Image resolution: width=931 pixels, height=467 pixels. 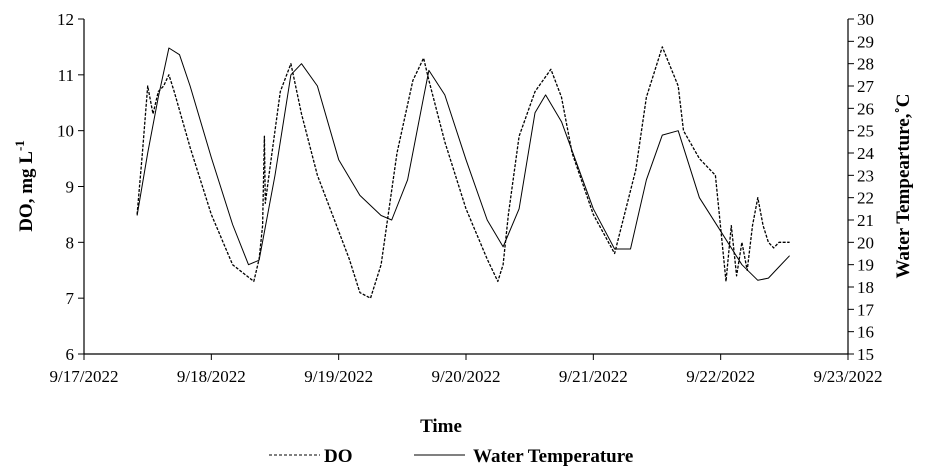 What do you see at coordinates (65, 19) in the screenshot?
I see `y-tick-left-label: 12` at bounding box center [65, 19].